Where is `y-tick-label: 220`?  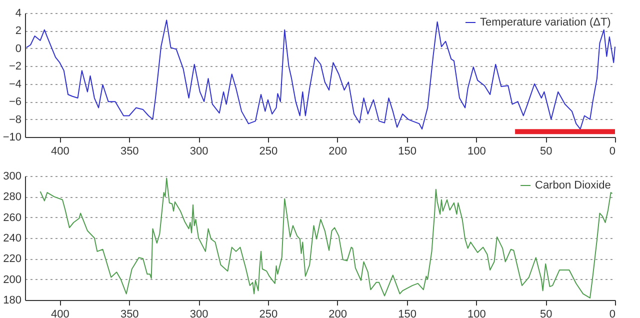 y-tick-label: 220 is located at coordinates (12, 259).